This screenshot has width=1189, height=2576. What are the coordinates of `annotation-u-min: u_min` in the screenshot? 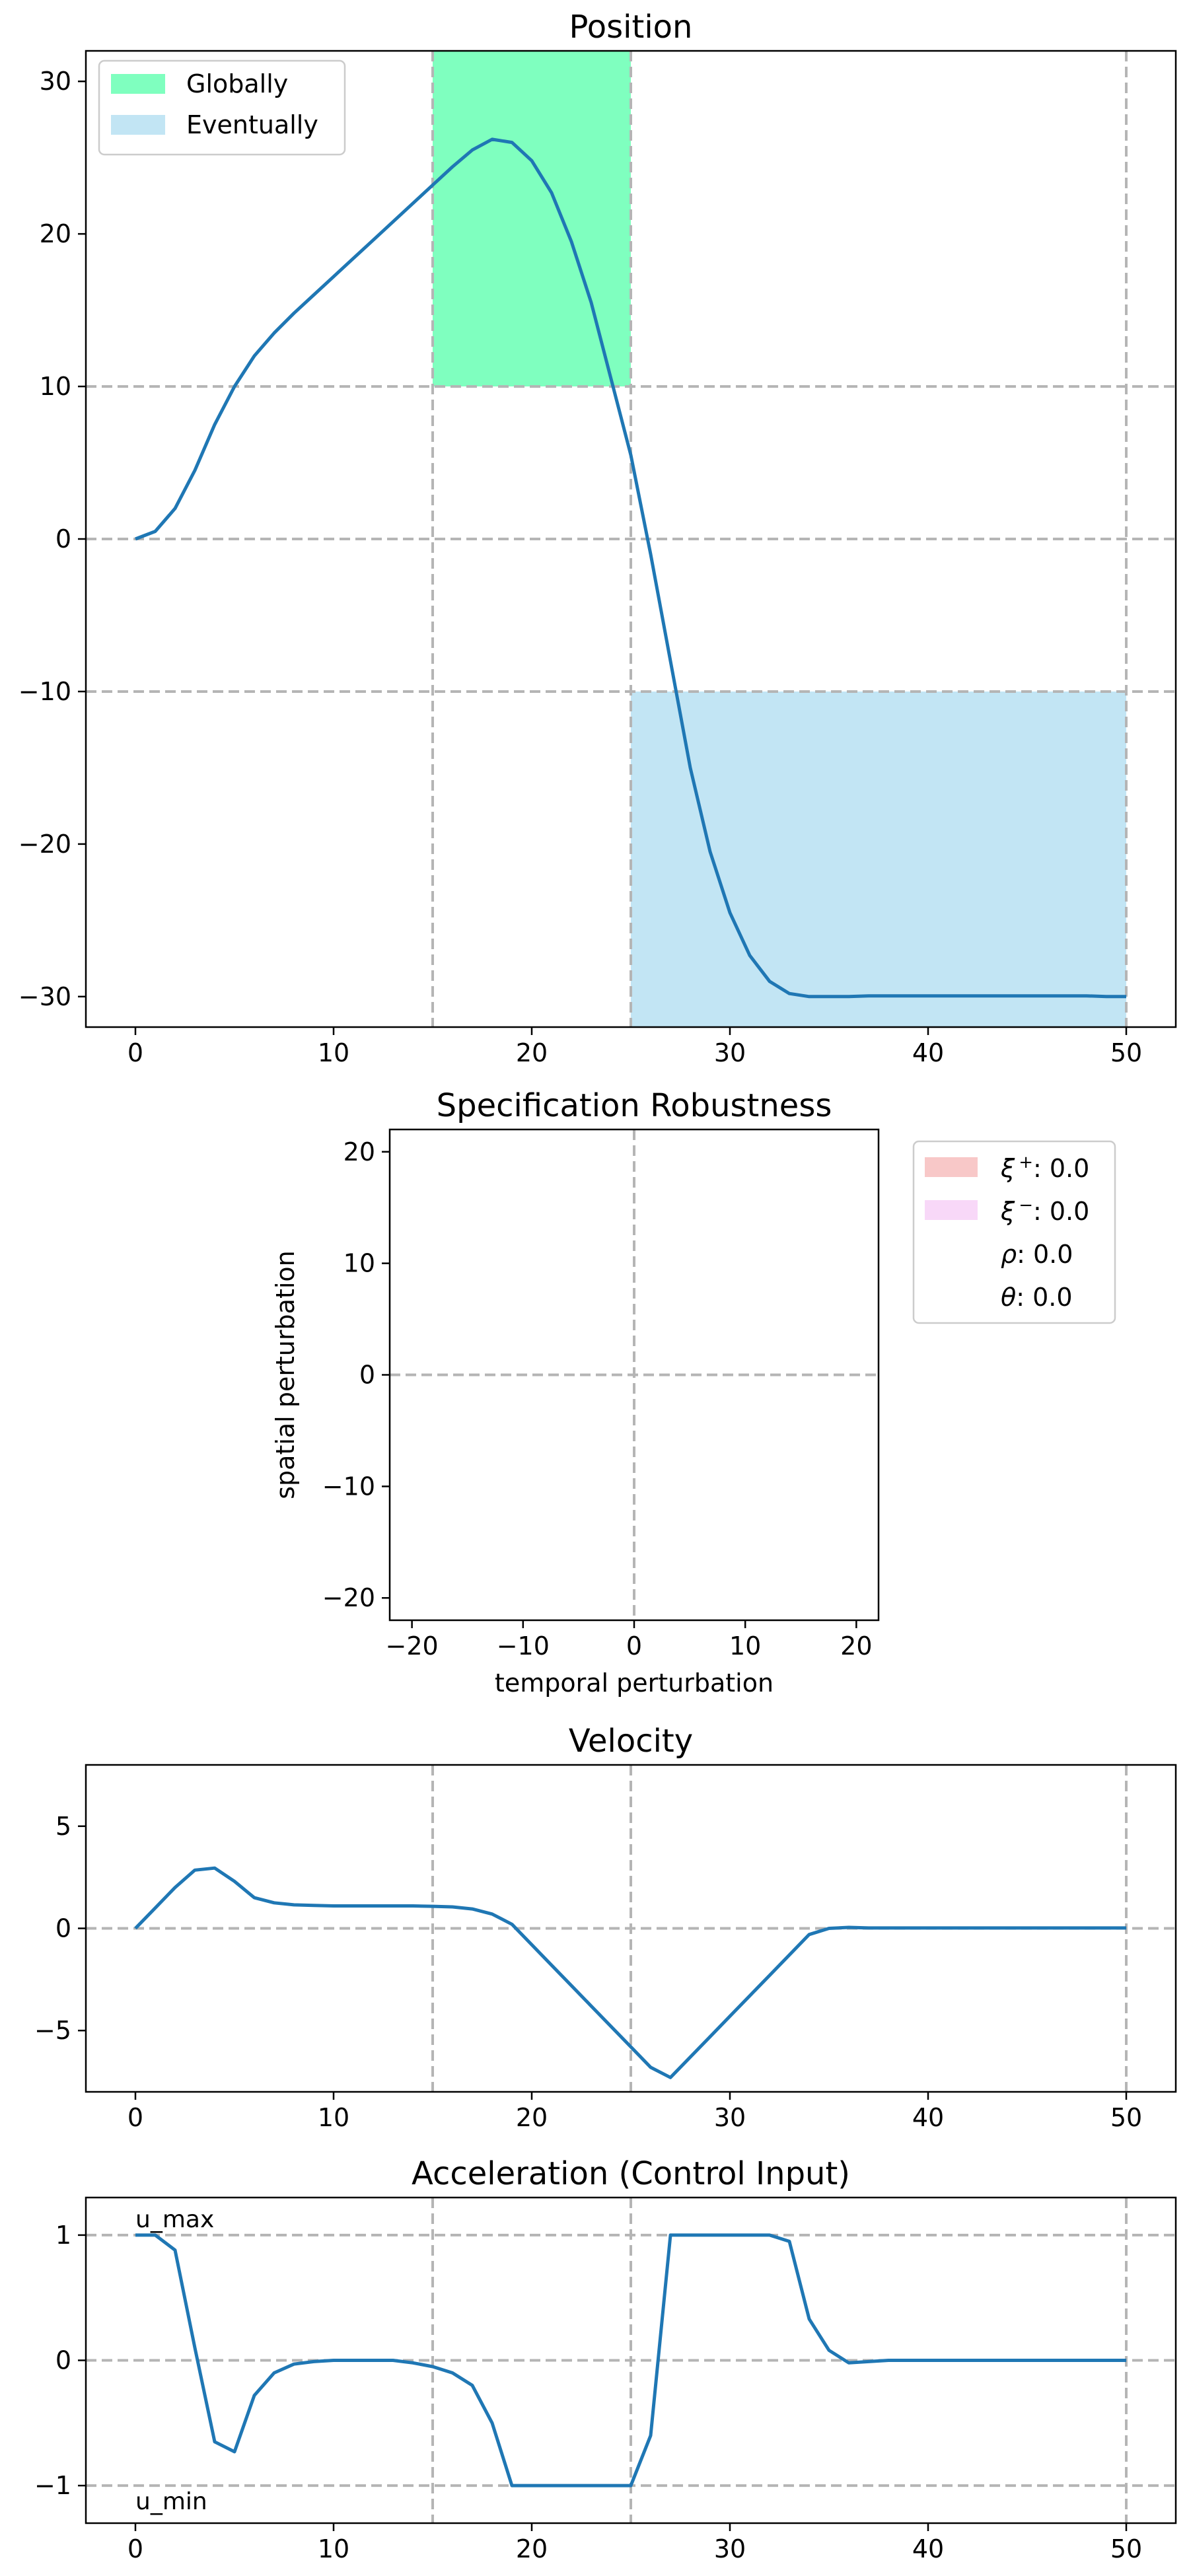 It's located at (171, 2501).